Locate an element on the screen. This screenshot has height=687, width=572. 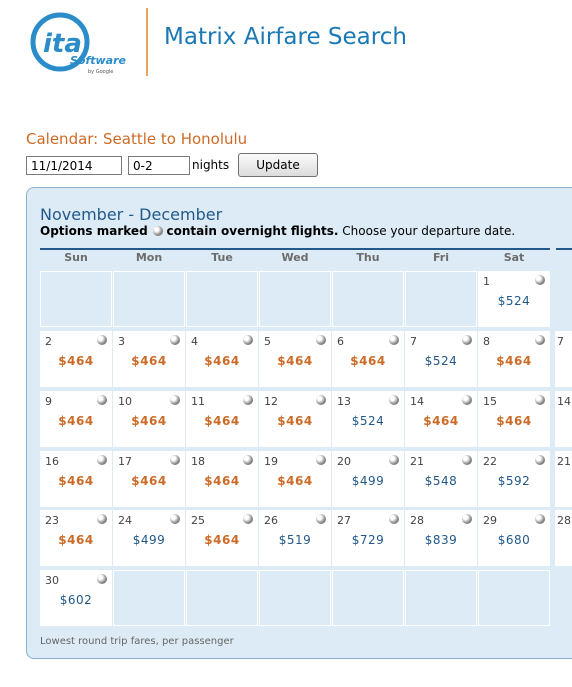
calendar-day-cell: 24 $499 is located at coordinates (149, 538).